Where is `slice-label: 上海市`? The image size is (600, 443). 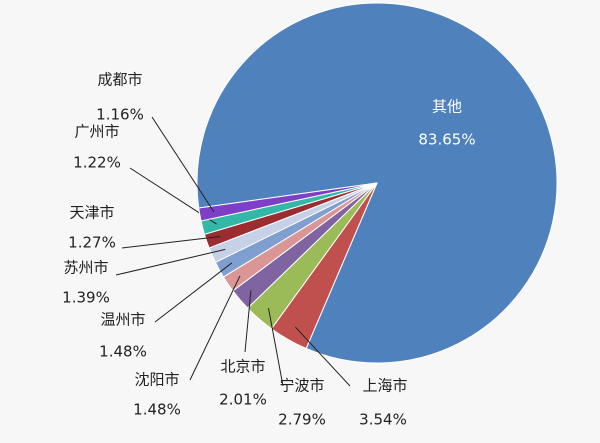 slice-label: 上海市 is located at coordinates (384, 386).